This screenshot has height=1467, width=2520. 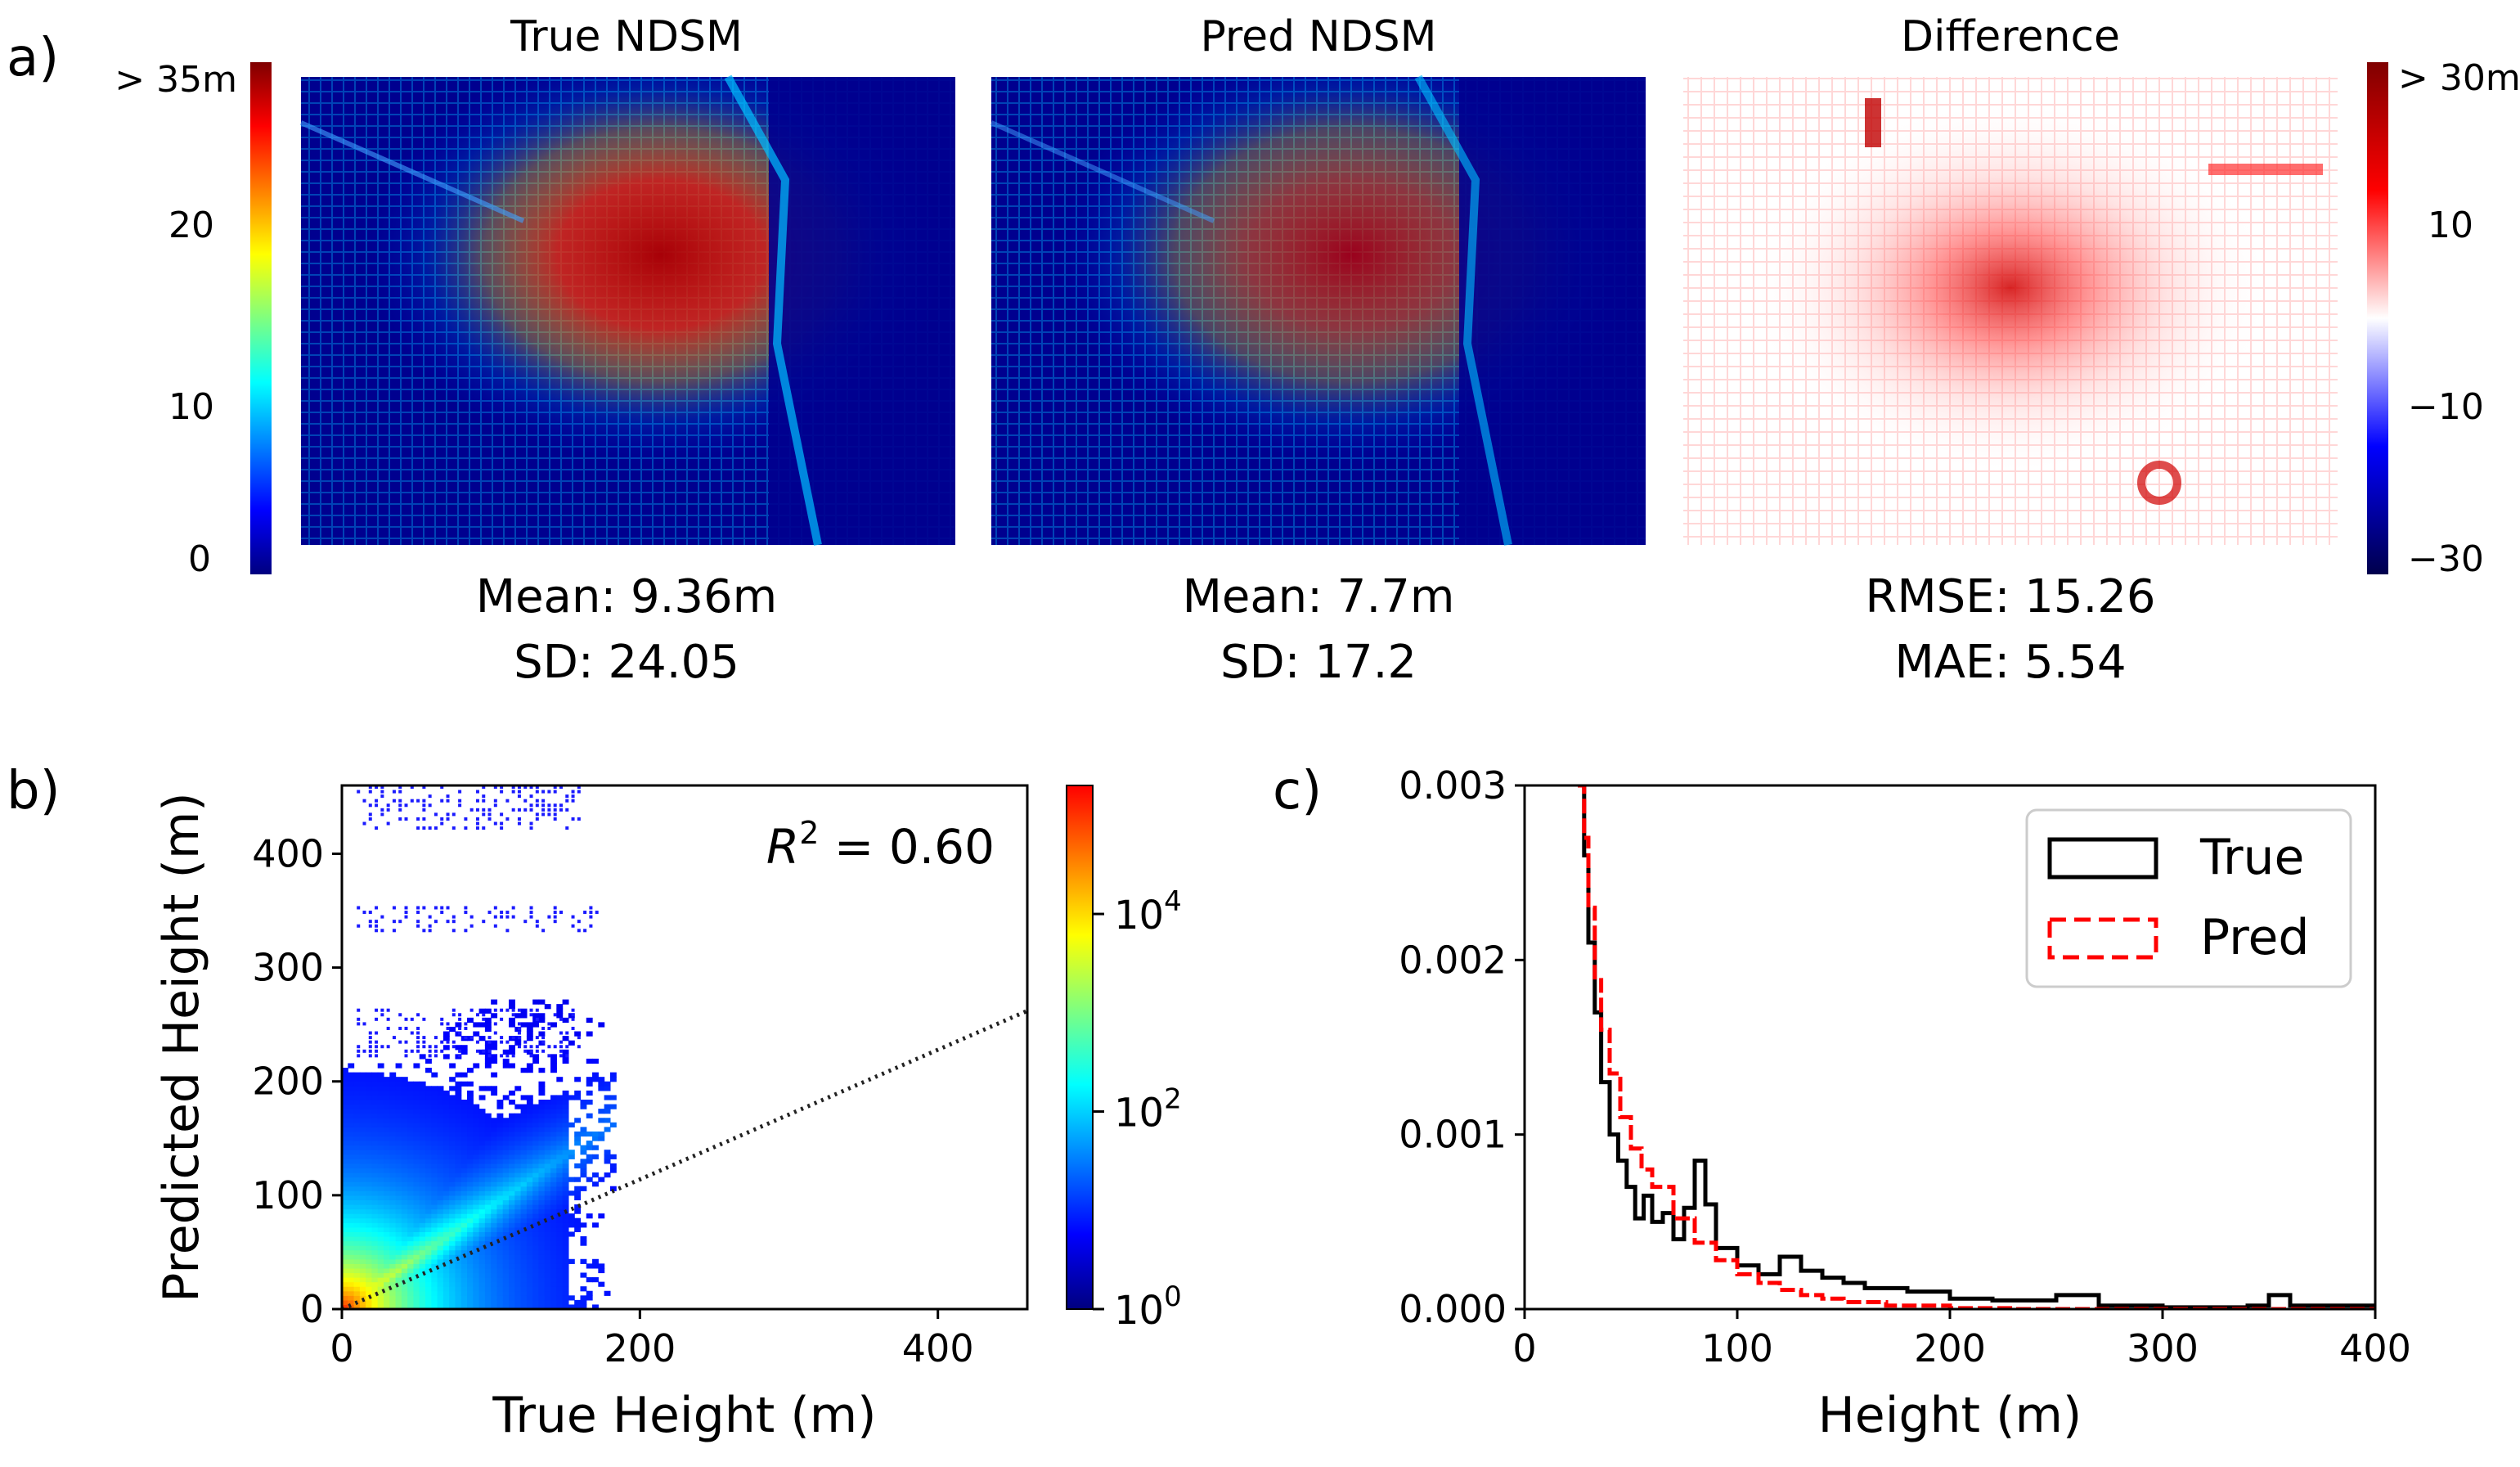 What do you see at coordinates (2446, 559) in the screenshot?
I see `right-colorbar-label: −30` at bounding box center [2446, 559].